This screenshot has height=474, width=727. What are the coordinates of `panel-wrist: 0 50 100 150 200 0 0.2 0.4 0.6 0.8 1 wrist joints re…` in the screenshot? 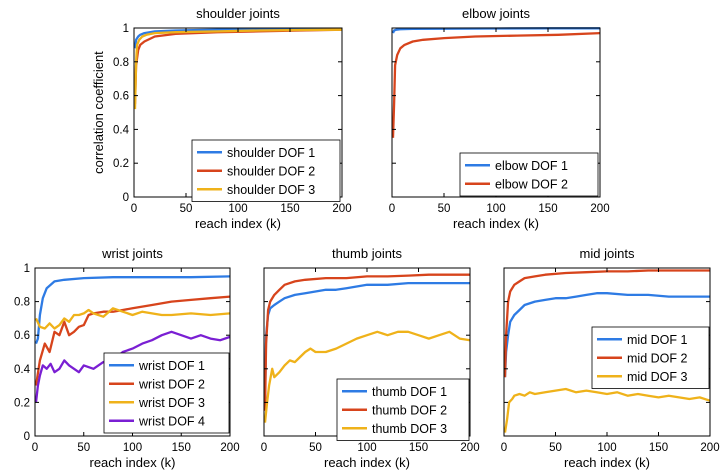 It's located at (127, 358).